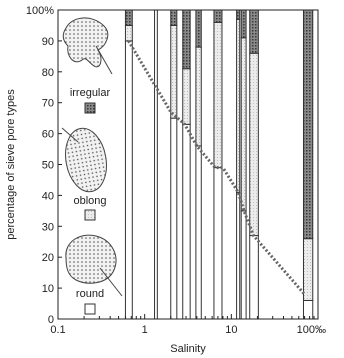 This screenshot has height=358, width=344. I want to click on y-tick-label: 100%, so click(40, 11).